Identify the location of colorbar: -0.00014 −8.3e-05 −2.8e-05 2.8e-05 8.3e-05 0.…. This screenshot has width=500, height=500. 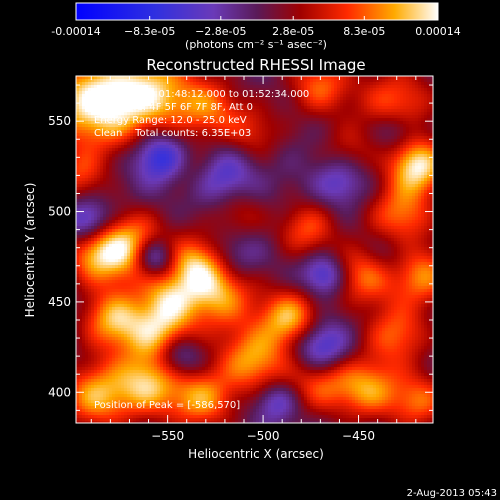
(256, 26).